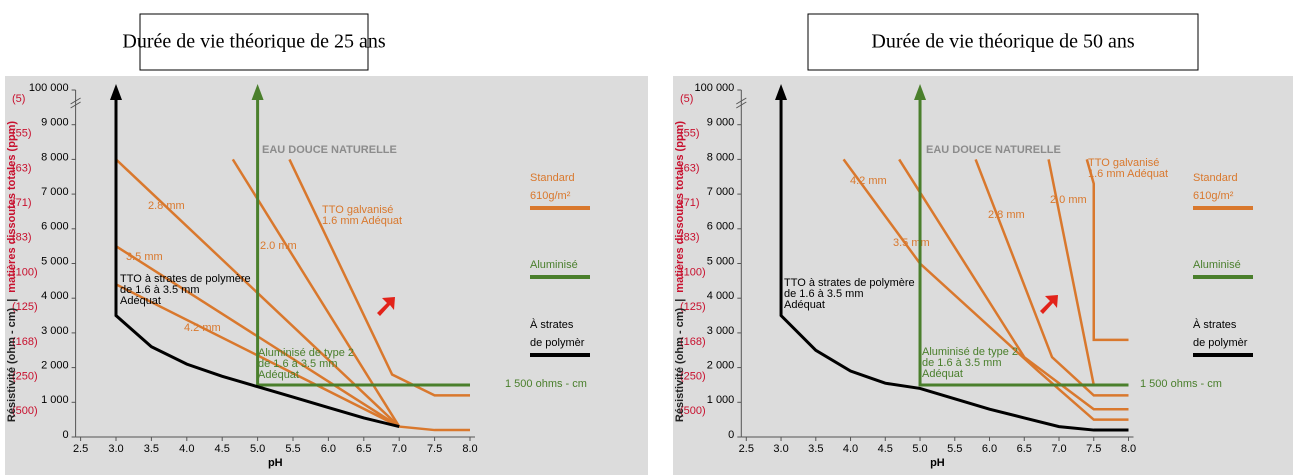  I want to click on curve-label: 2.8 mm, so click(1006, 215).